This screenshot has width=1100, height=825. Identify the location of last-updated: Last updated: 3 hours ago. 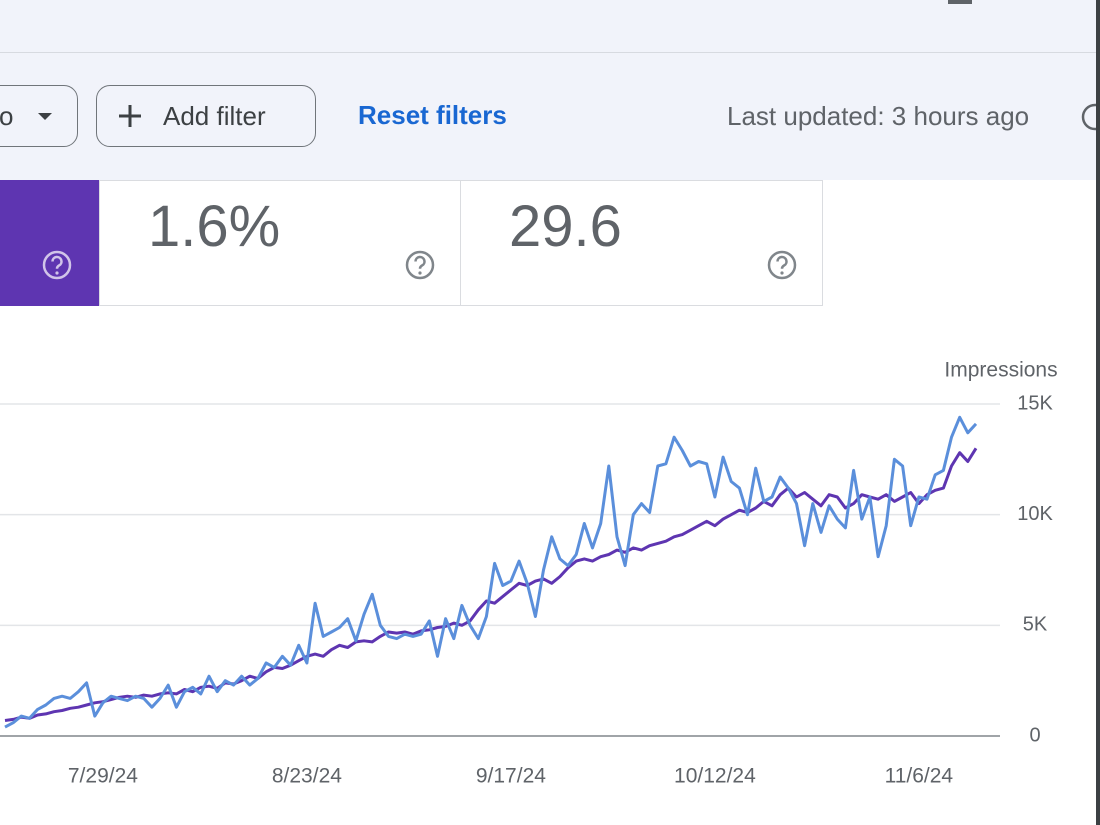
(878, 116).